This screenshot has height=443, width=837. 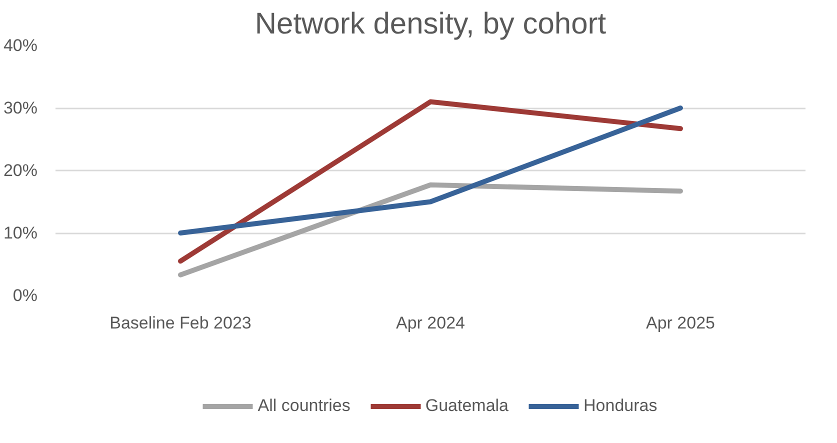 I want to click on legend-label: All countries, so click(x=304, y=406).